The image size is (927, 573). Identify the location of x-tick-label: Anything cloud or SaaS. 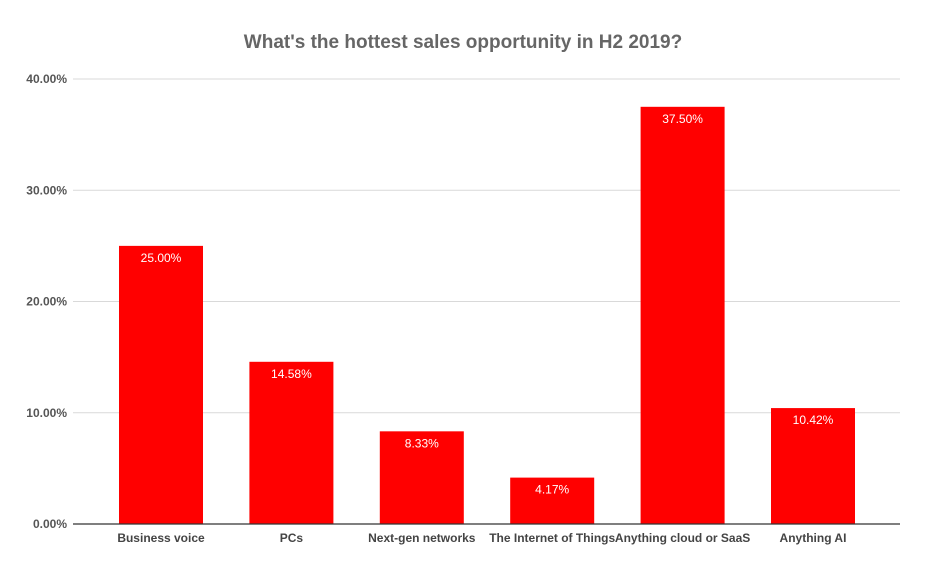
(682, 538).